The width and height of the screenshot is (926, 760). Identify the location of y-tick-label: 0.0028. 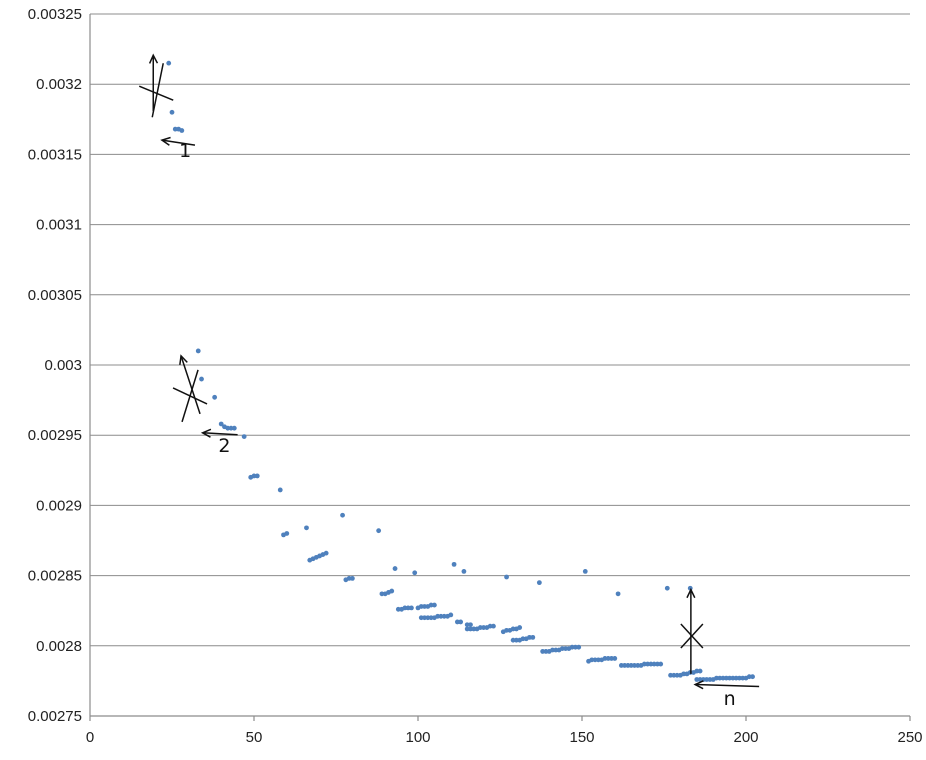
(59, 646).